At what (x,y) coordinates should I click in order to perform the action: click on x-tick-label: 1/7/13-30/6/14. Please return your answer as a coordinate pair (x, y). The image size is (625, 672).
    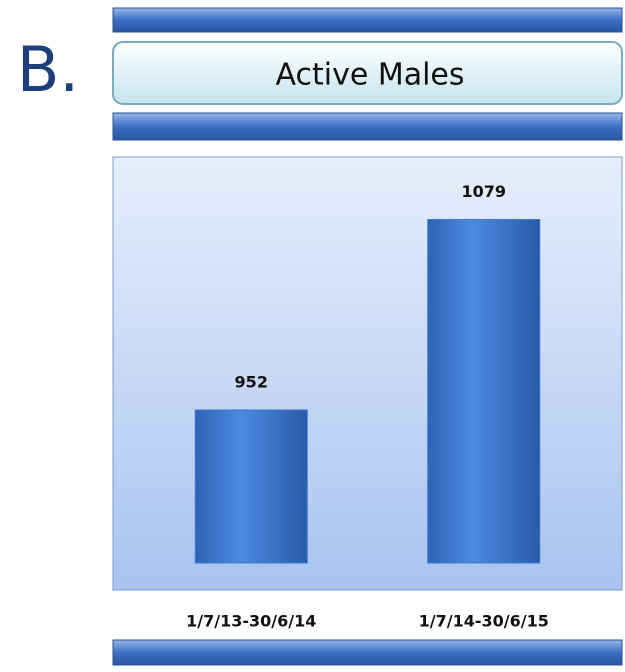
    Looking at the image, I should click on (251, 621).